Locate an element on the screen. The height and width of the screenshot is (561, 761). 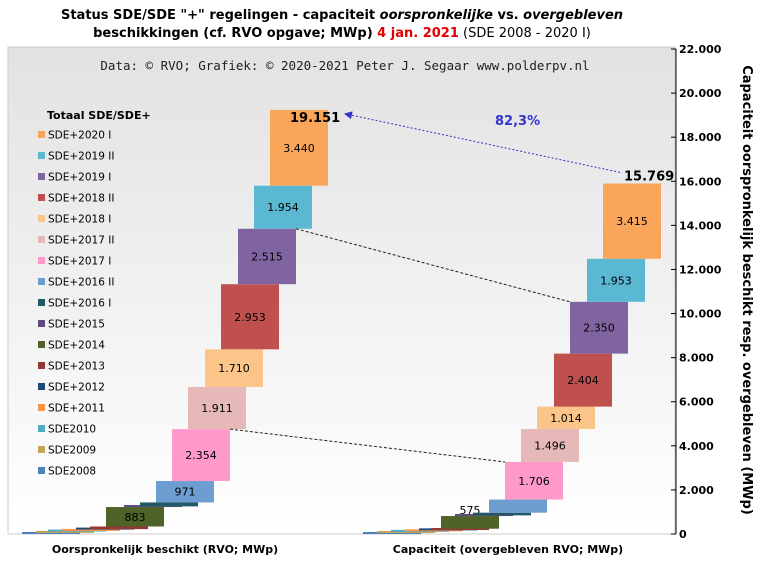
legend-item: SDE+2011 is located at coordinates (76, 409).